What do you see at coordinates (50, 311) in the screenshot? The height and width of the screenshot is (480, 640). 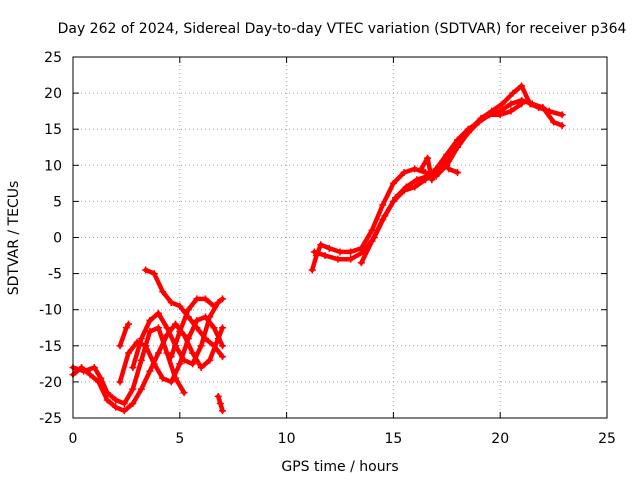 I see `y-tick-label: -10` at bounding box center [50, 311].